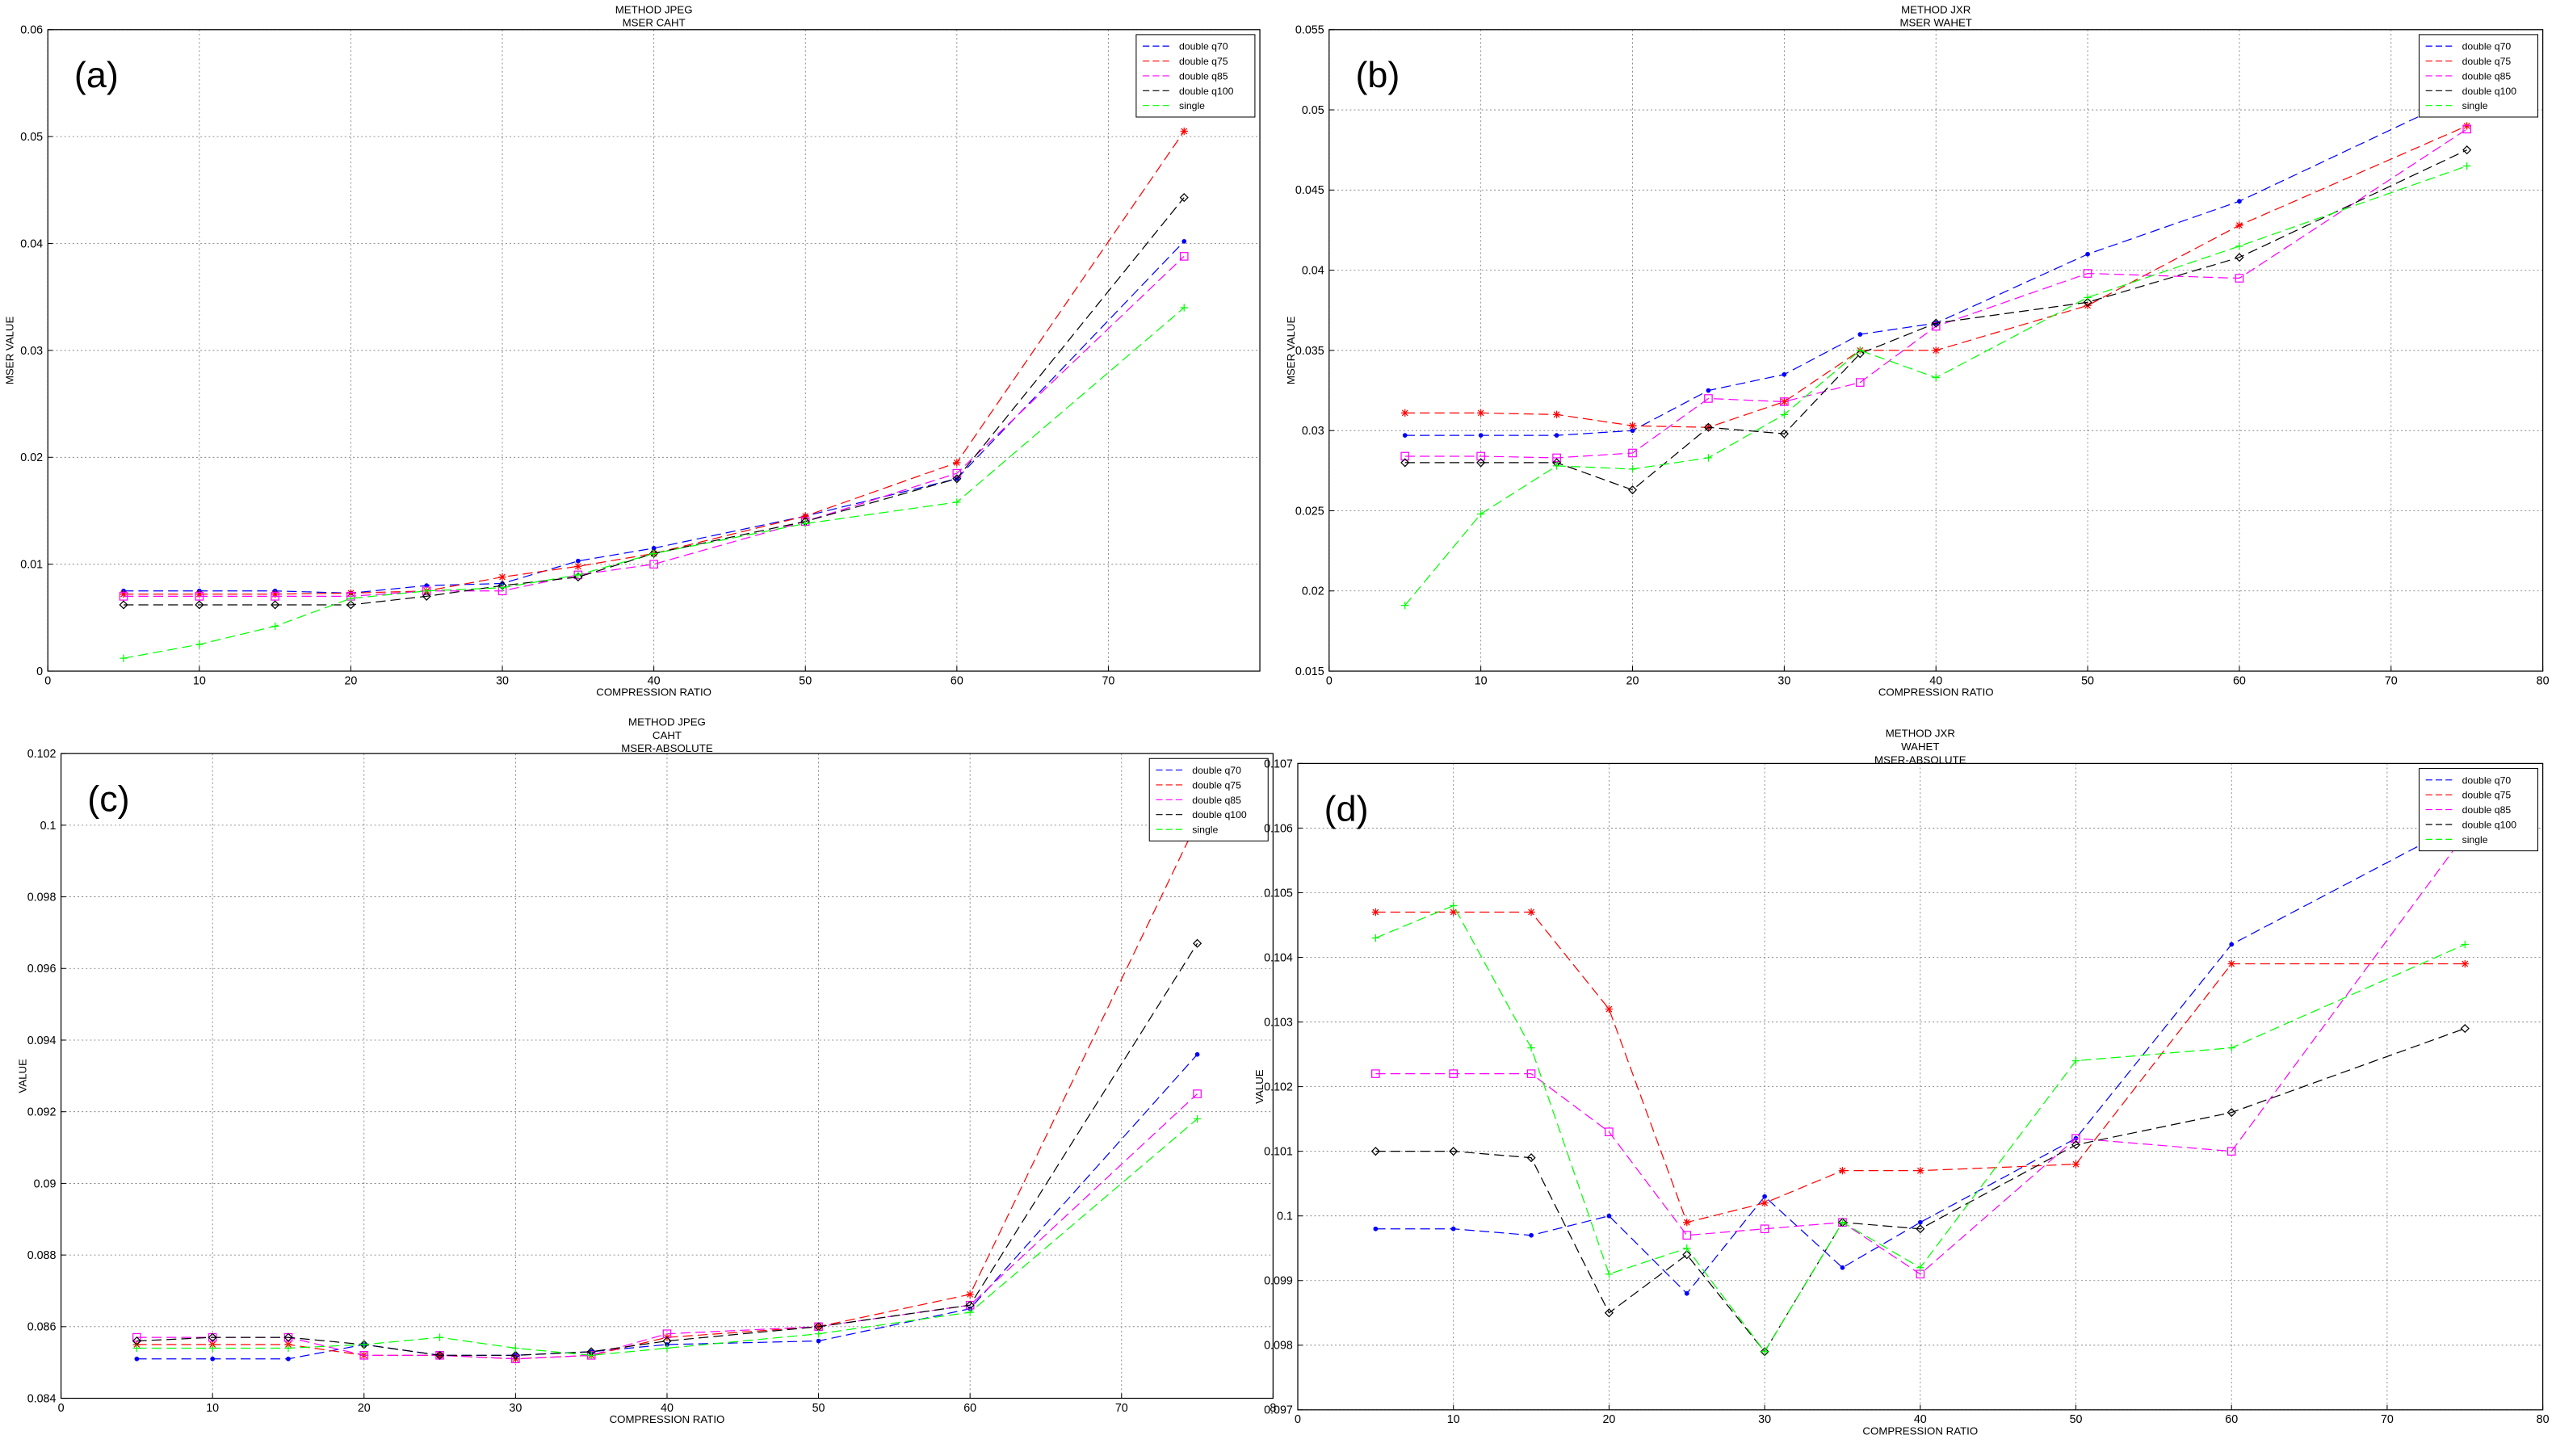  I want to click on legend-label: double q70, so click(2487, 780).